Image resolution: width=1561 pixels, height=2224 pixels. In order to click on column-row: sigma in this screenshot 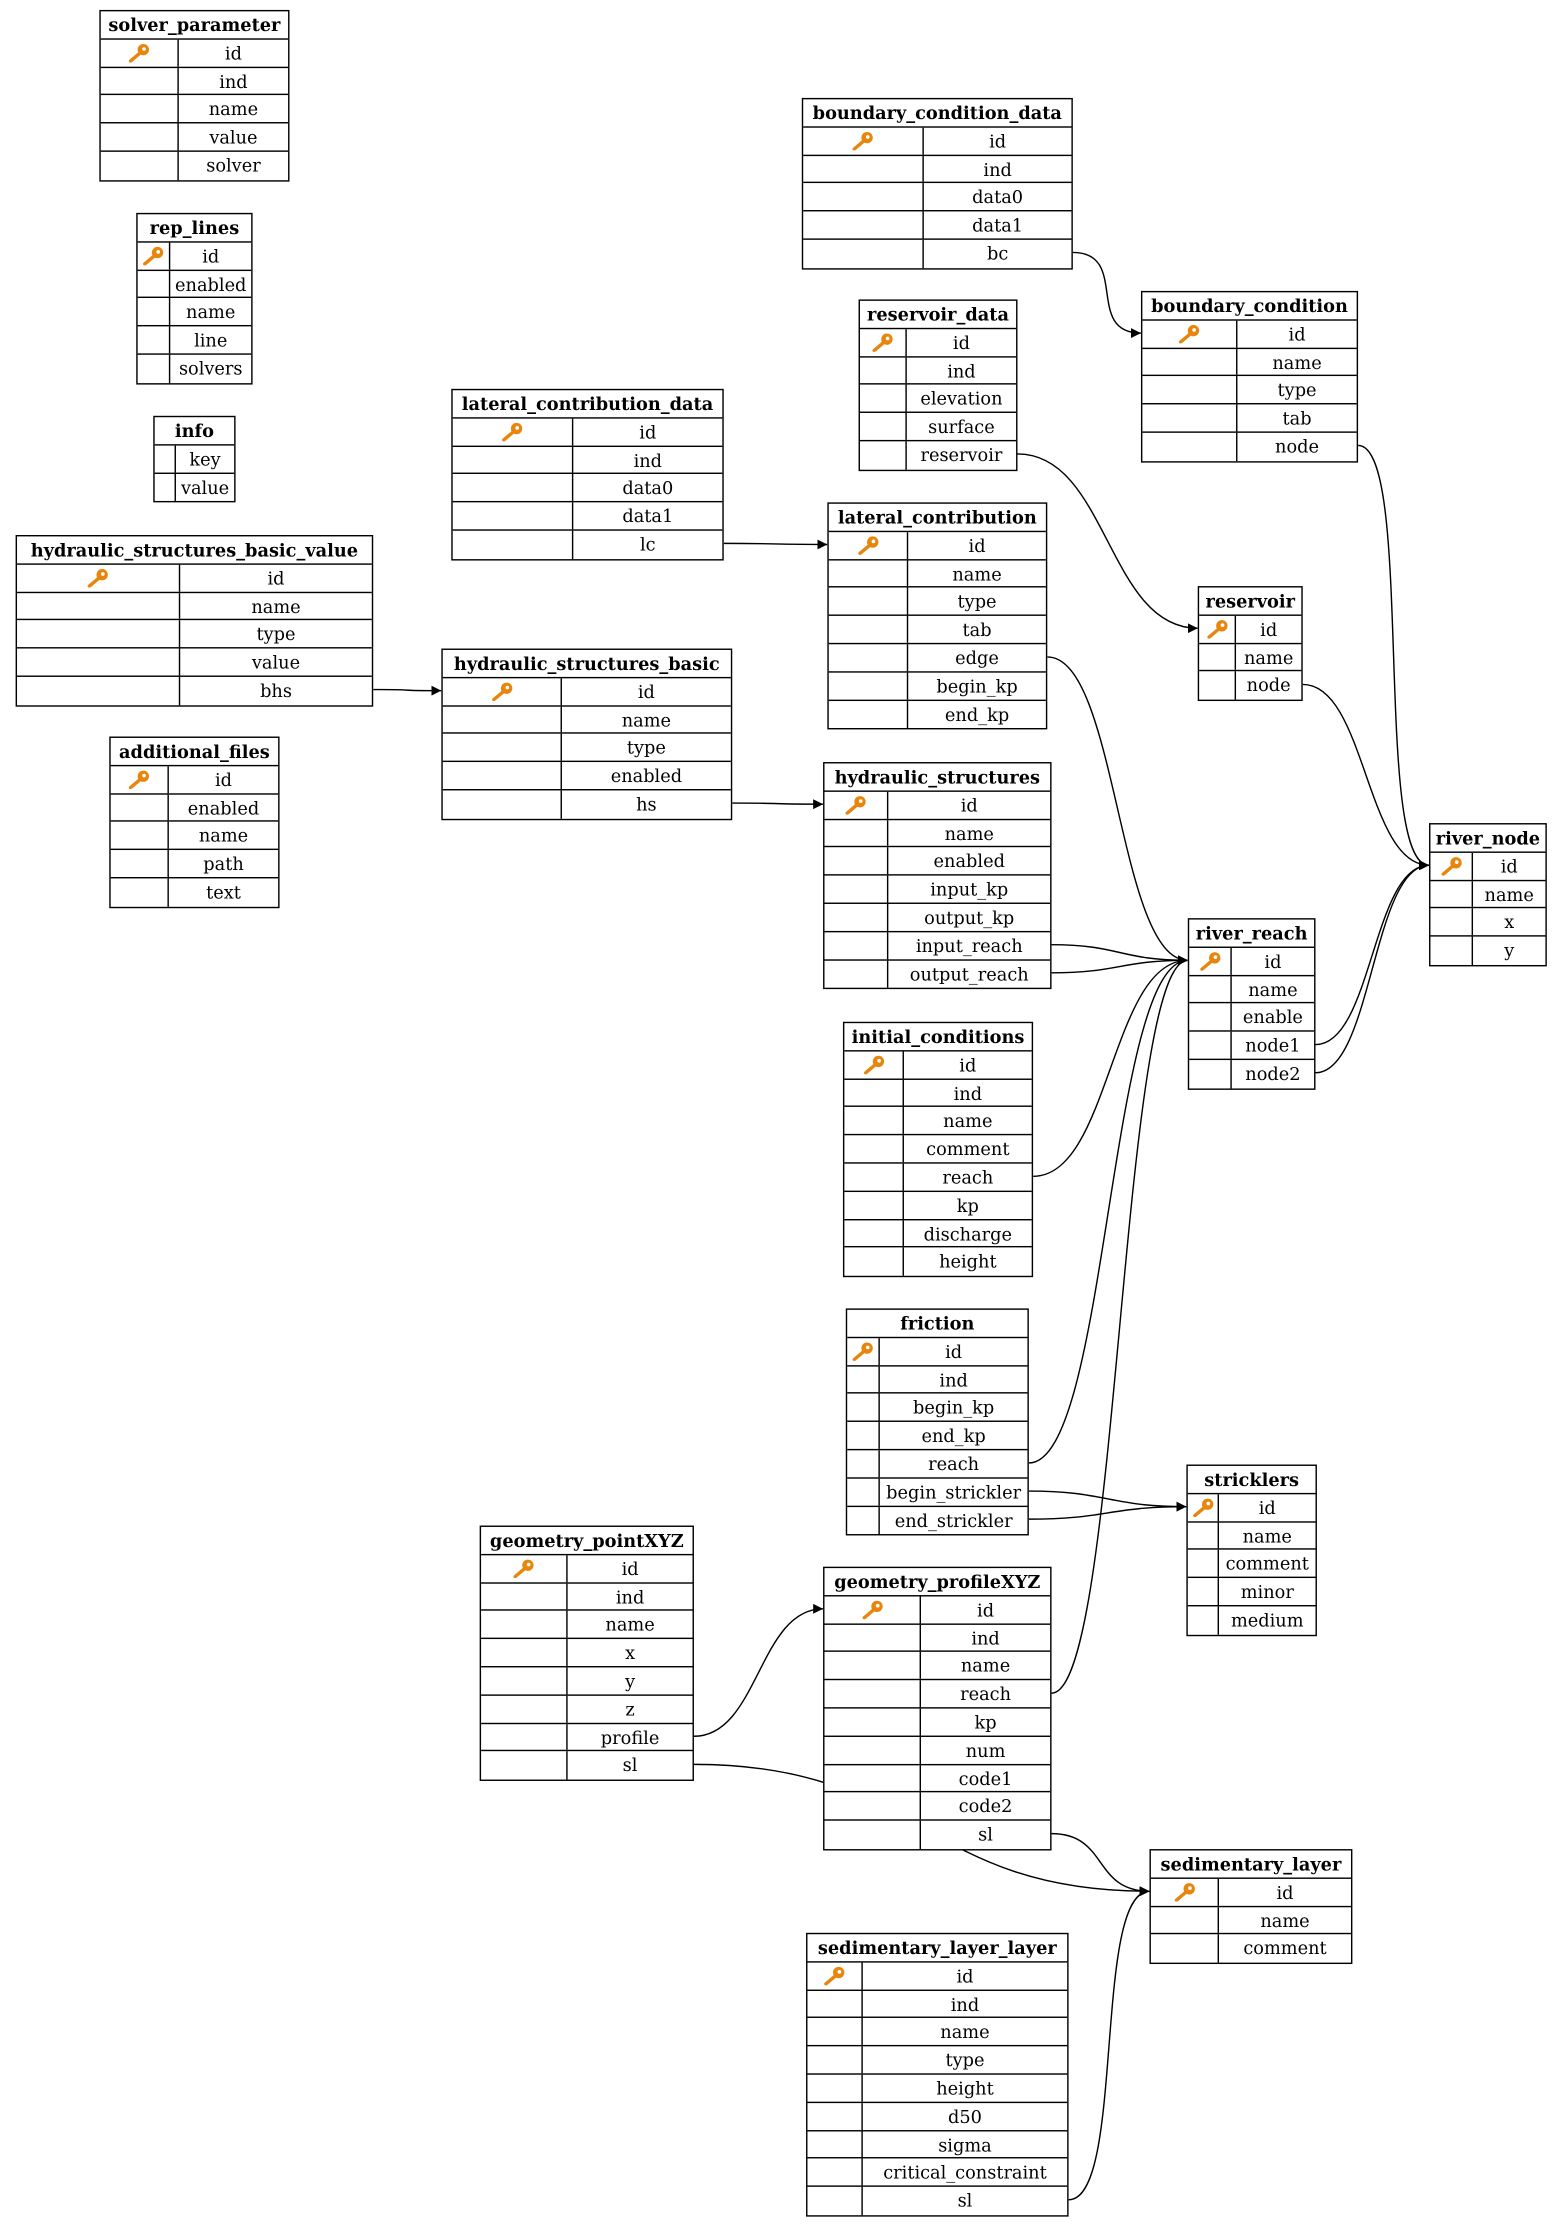, I will do `click(937, 2144)`.